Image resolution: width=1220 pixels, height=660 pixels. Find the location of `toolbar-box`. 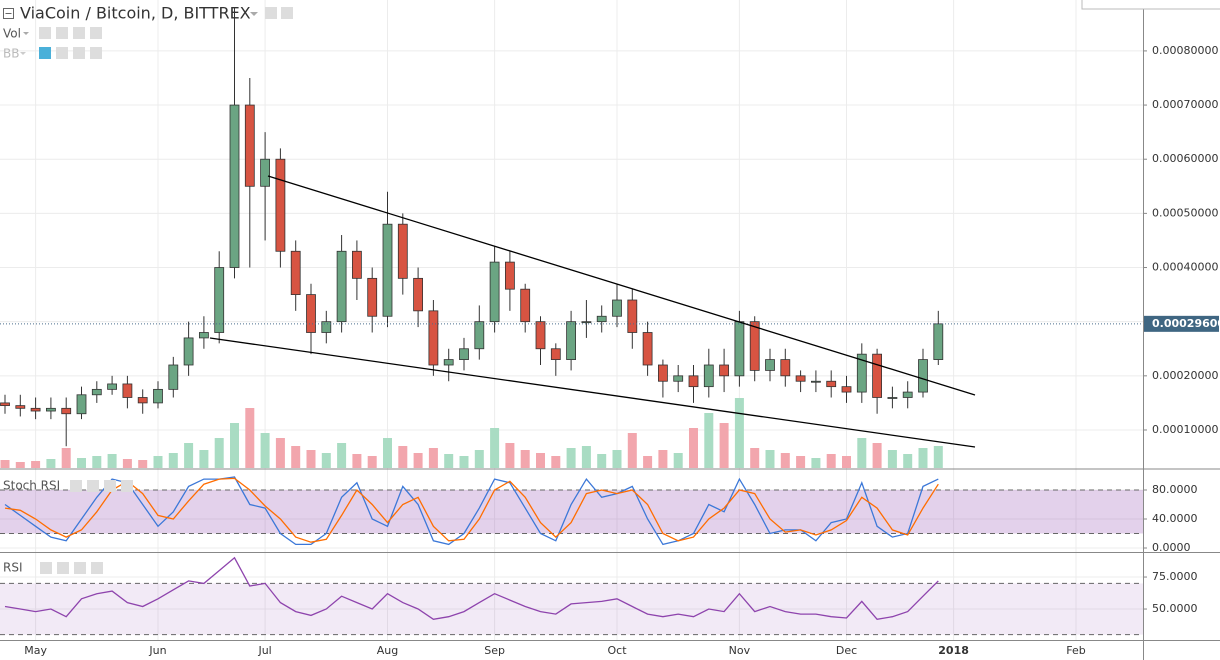

toolbar-box is located at coordinates (1150, 5).